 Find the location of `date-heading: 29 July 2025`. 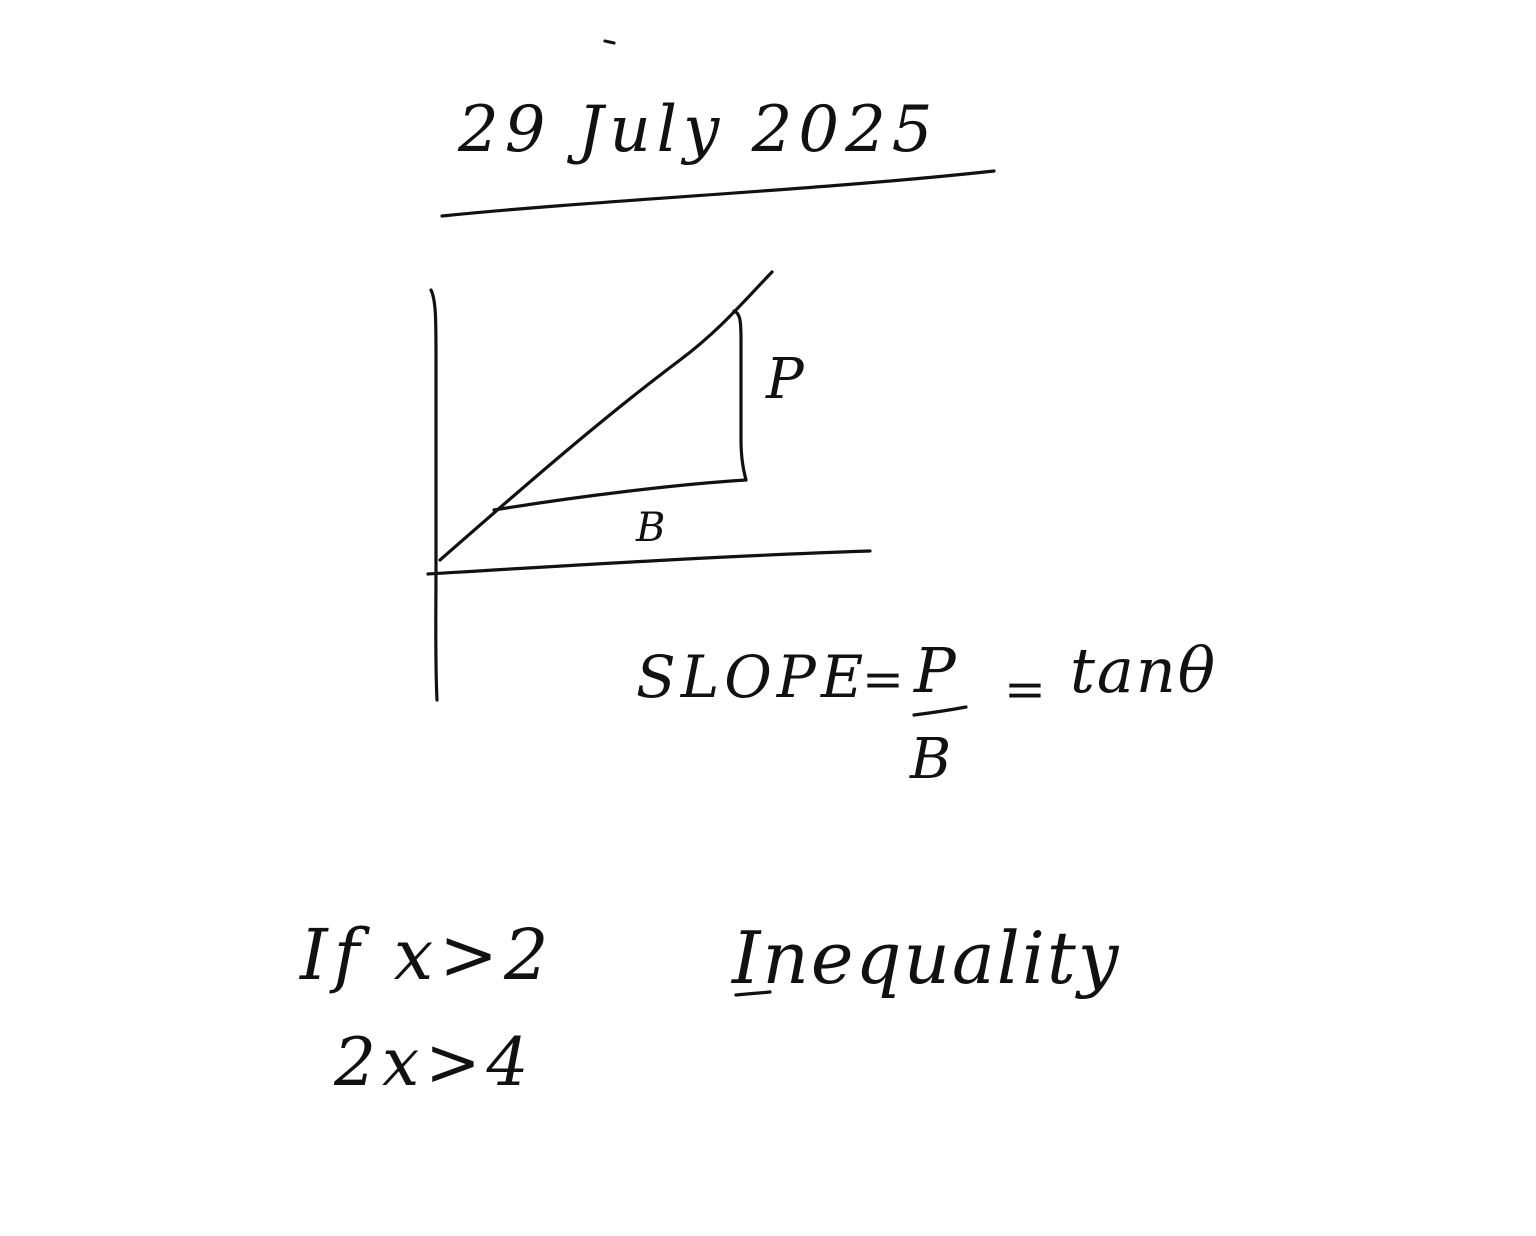

date-heading: 29 July 2025 is located at coordinates (698, 130).